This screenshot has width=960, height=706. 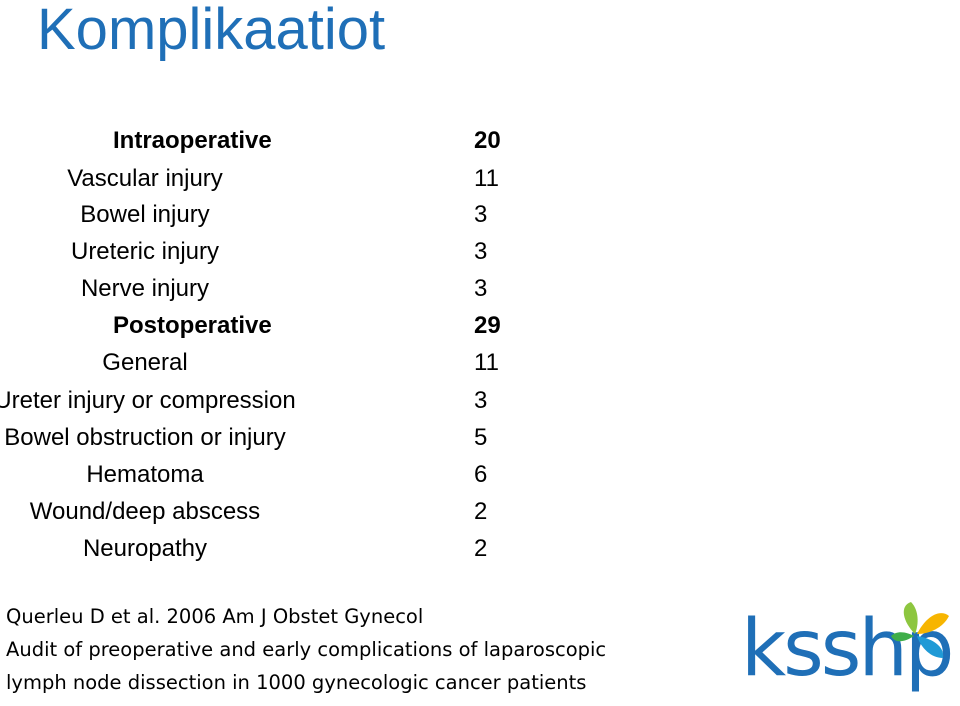 What do you see at coordinates (920, 630) in the screenshot?
I see `butterfly-icon` at bounding box center [920, 630].